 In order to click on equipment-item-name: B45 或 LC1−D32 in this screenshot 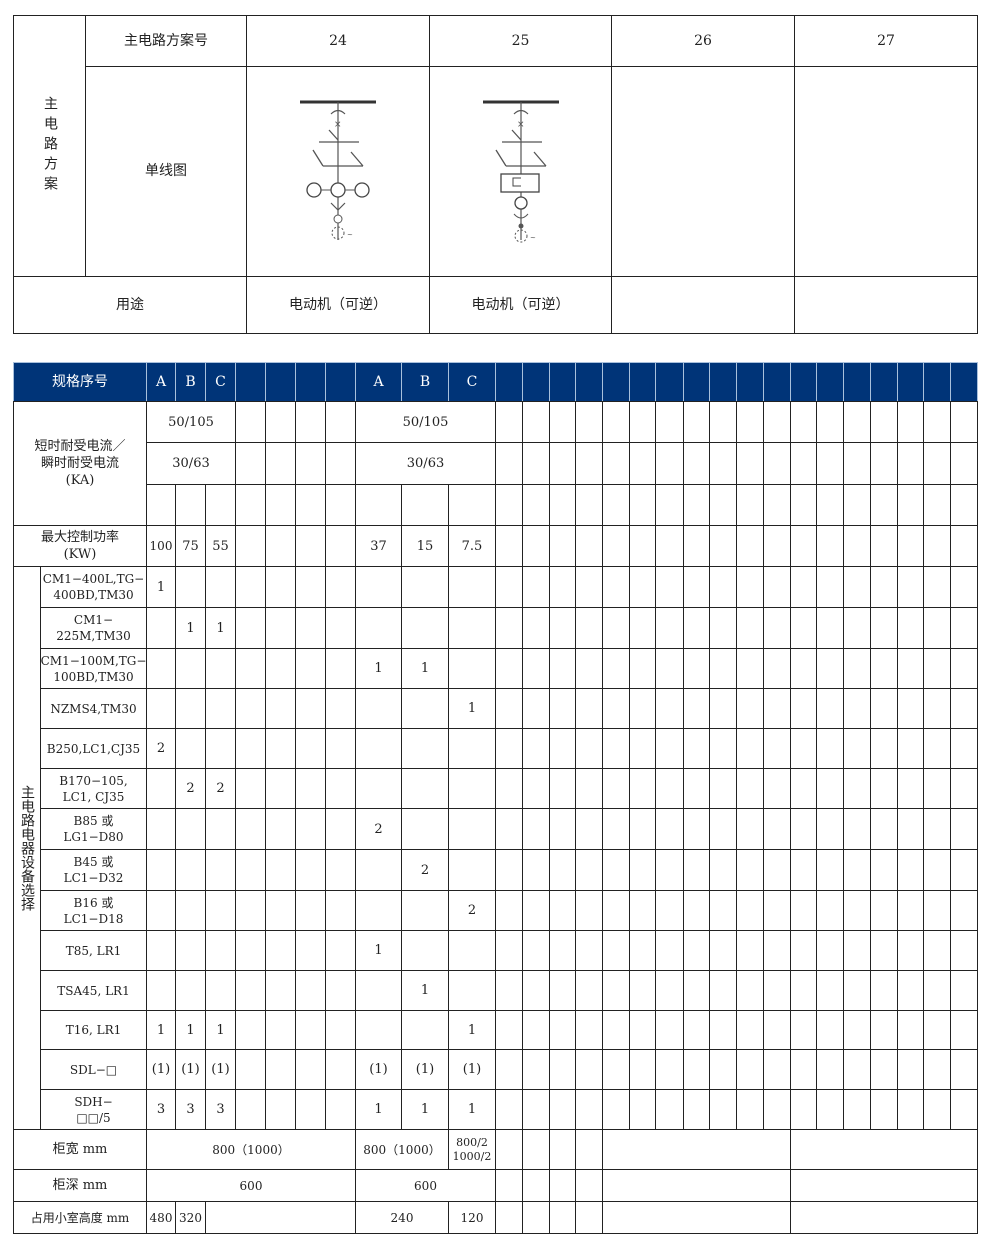, I will do `click(93, 870)`.